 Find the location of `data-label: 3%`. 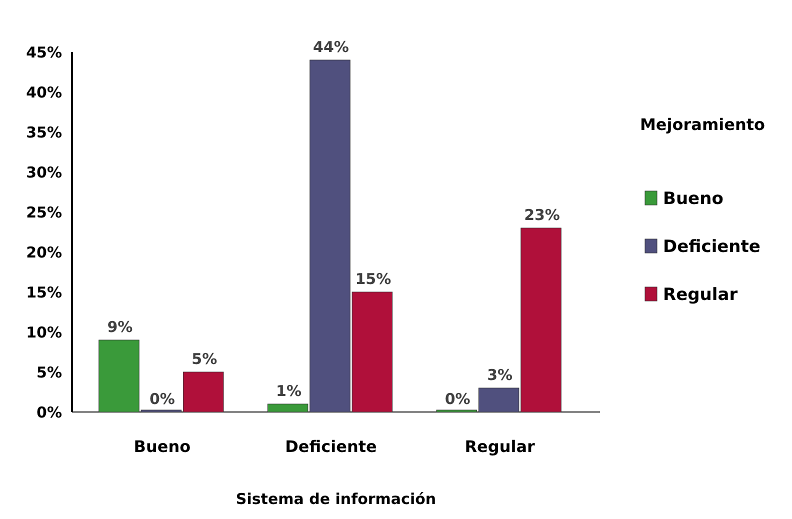

data-label: 3% is located at coordinates (500, 375).